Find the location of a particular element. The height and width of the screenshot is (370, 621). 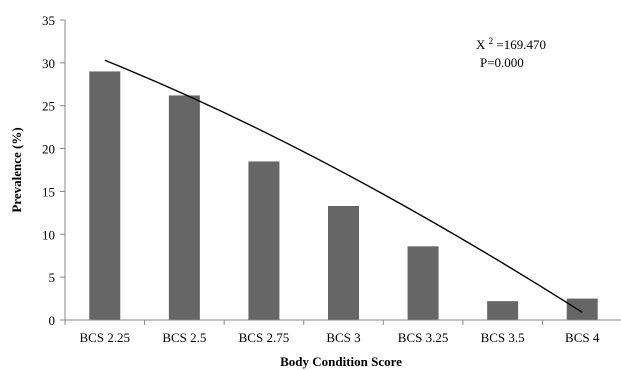

y-tick-label: 35 is located at coordinates (48, 20).